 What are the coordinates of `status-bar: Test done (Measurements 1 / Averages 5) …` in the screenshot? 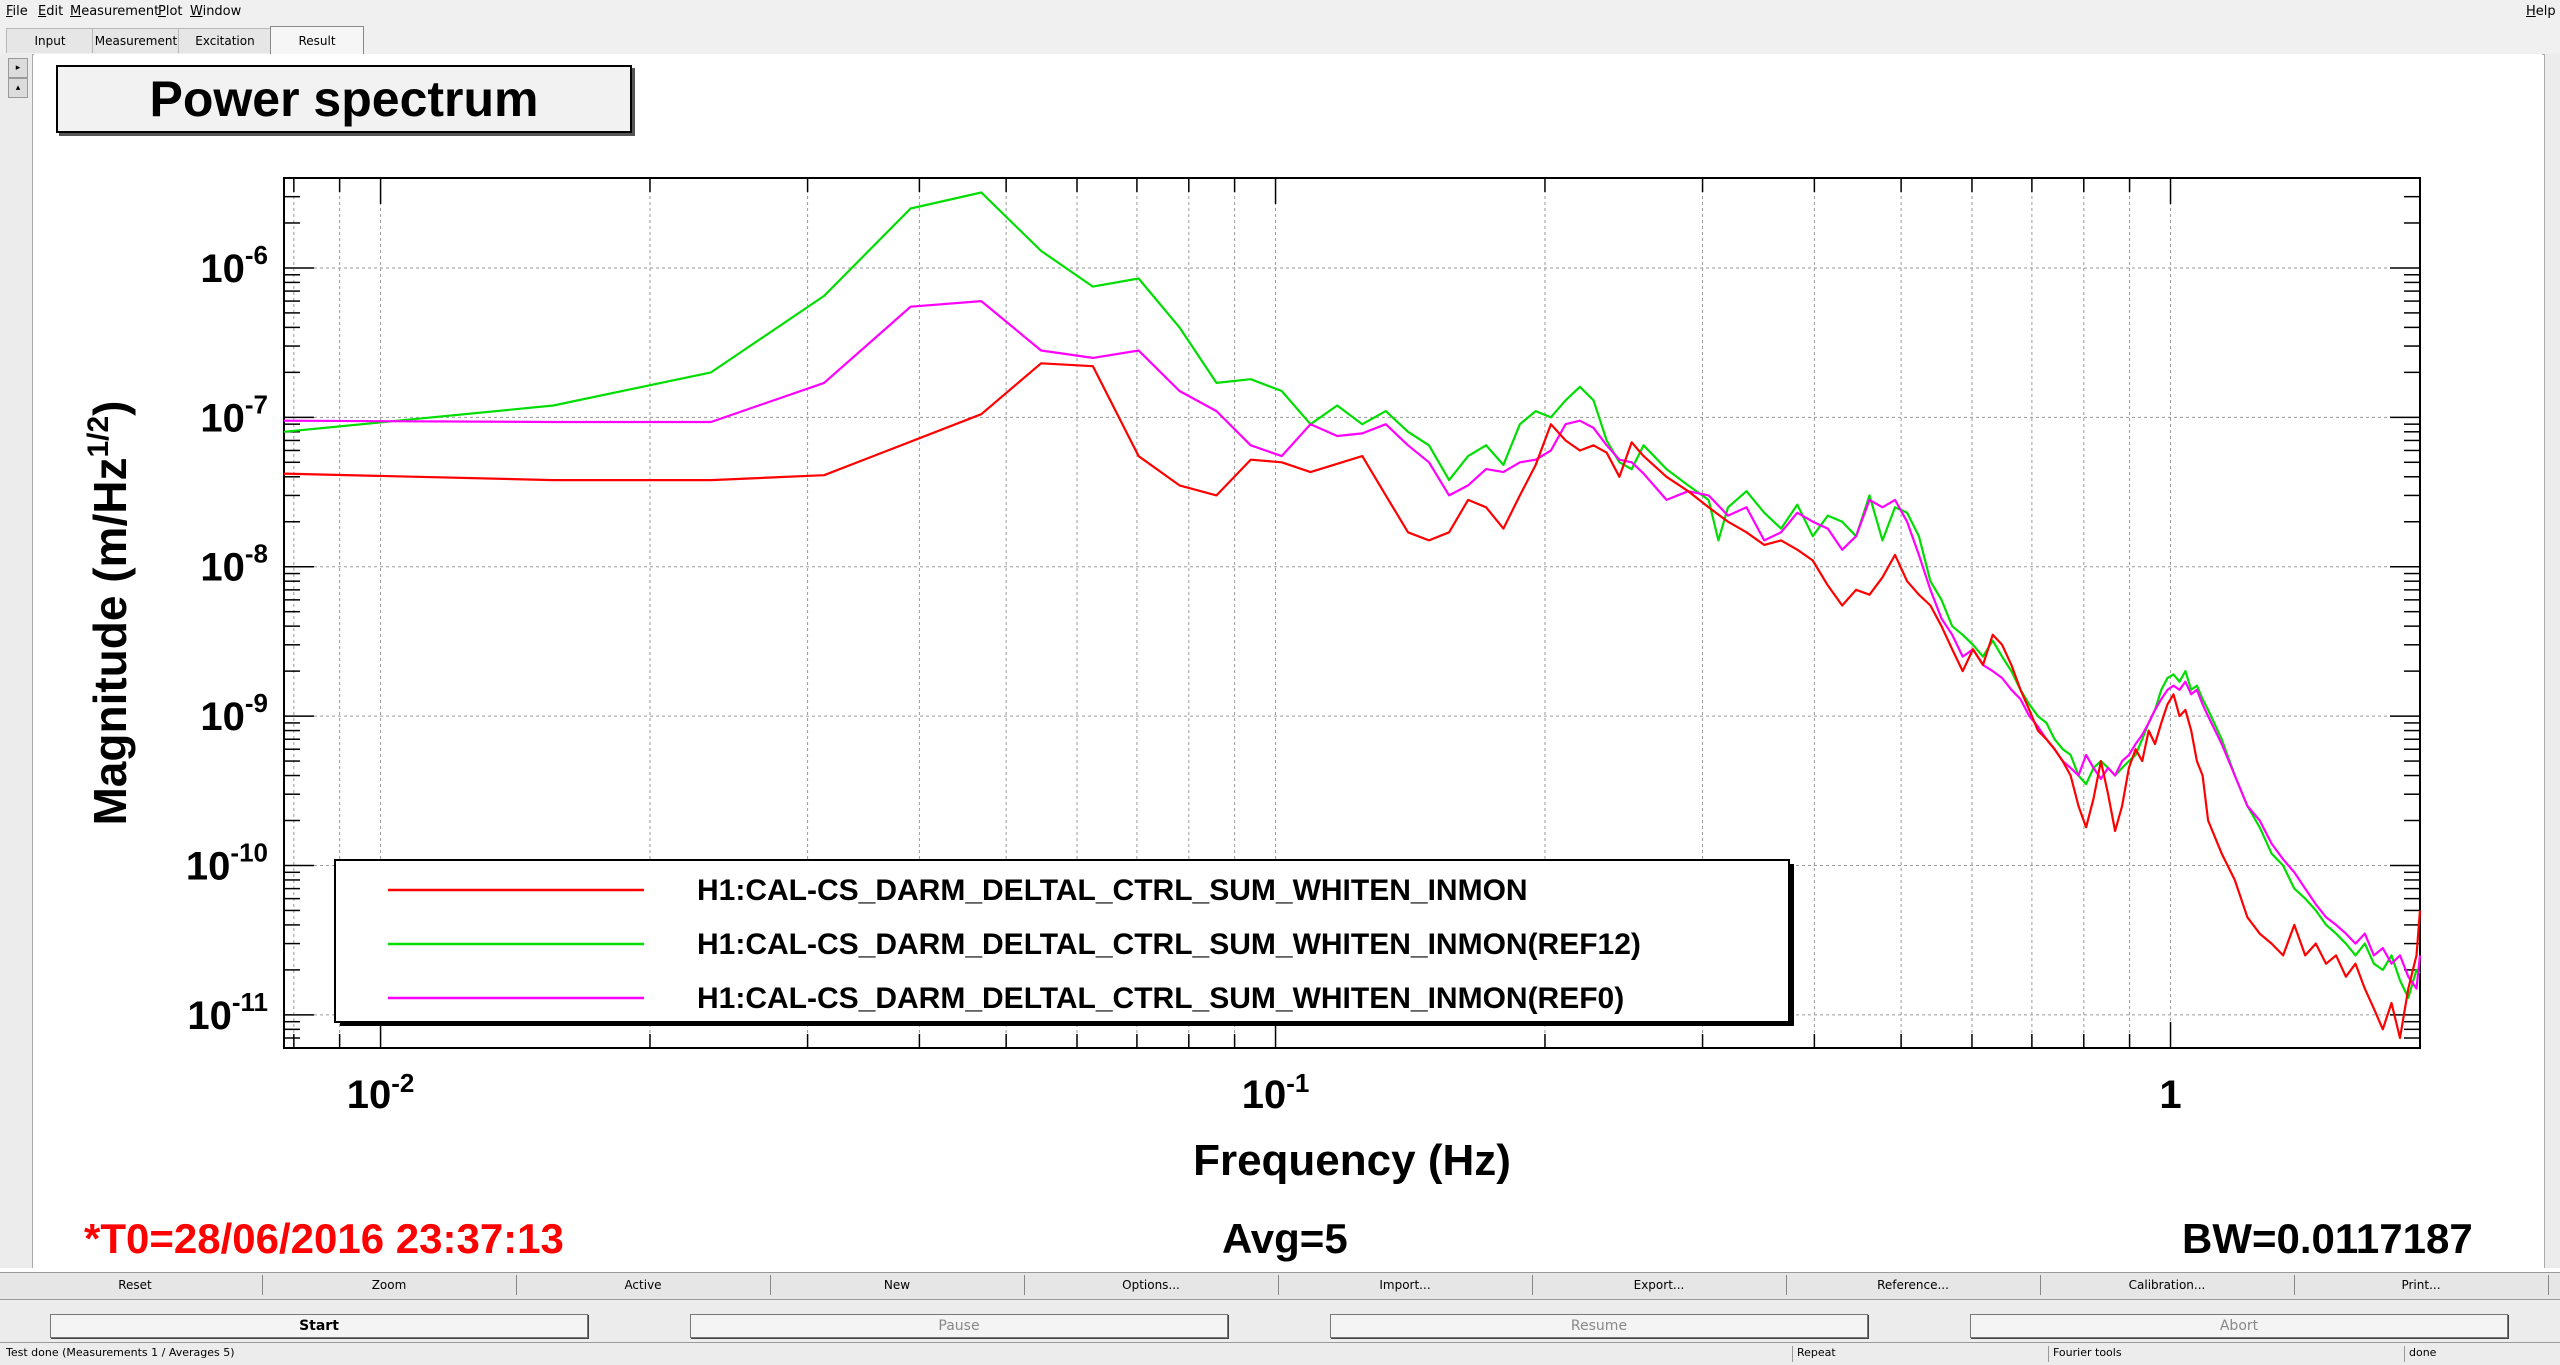 It's located at (1280, 1353).